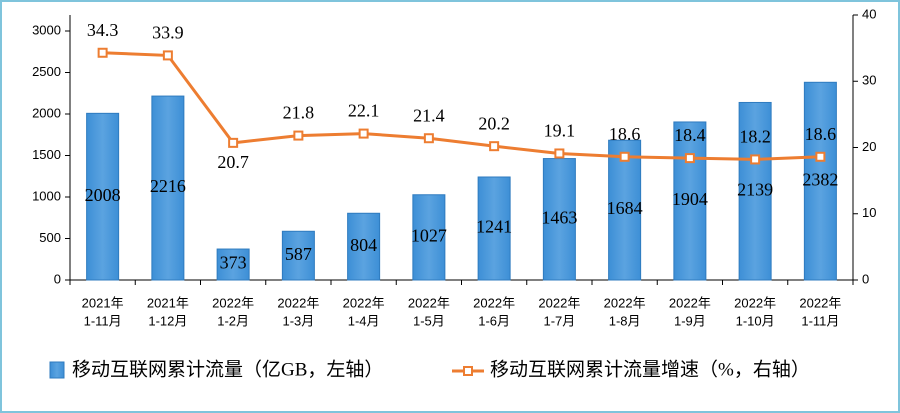  I want to click on bar-value-label: 804, so click(363, 245).